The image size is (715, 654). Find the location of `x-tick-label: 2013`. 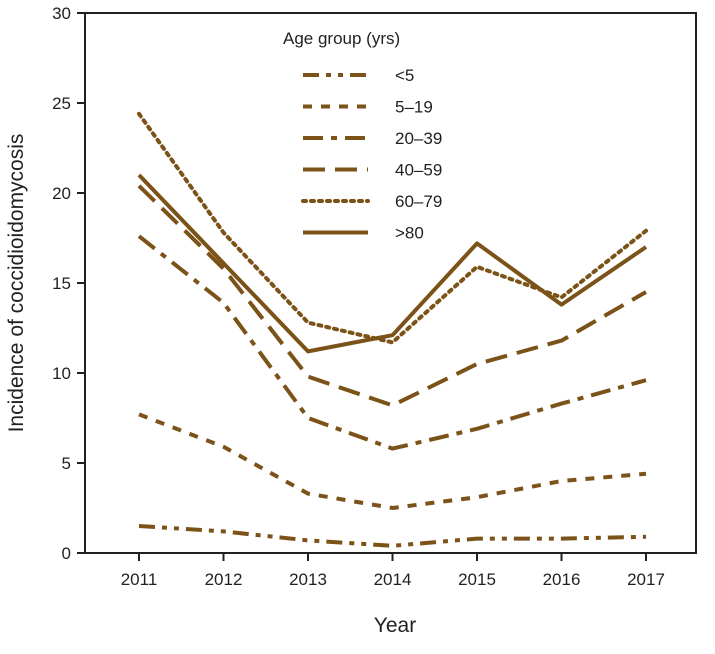

x-tick-label: 2013 is located at coordinates (308, 579).